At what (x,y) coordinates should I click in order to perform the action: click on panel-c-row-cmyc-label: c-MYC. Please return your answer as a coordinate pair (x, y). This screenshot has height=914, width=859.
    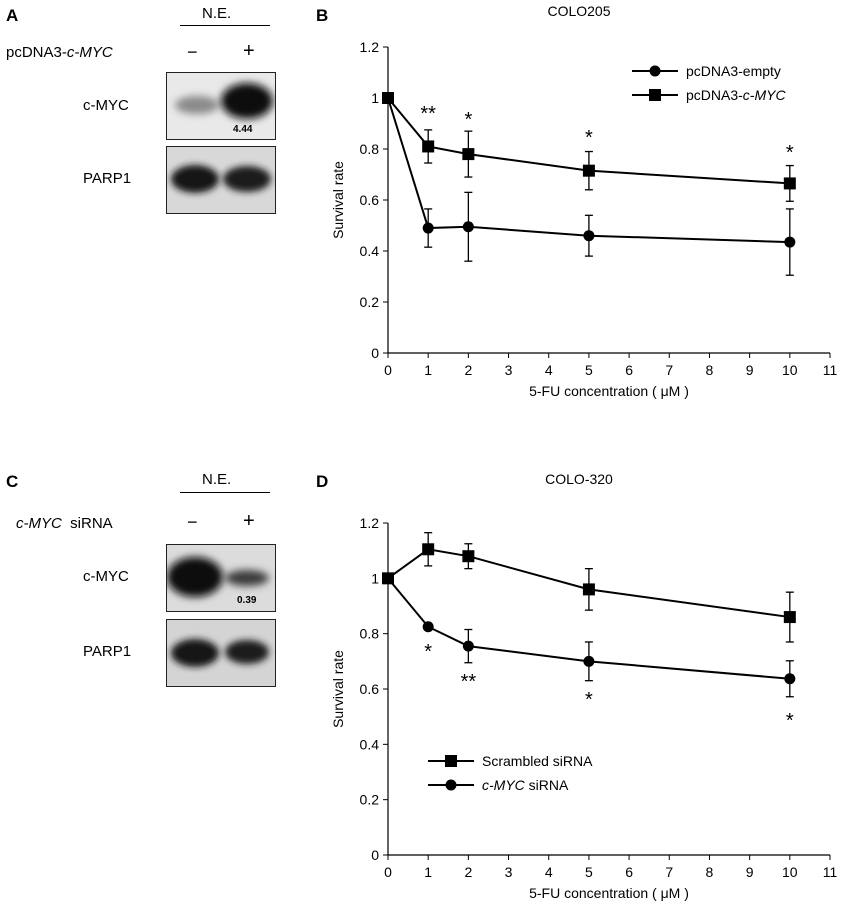
    Looking at the image, I should click on (106, 576).